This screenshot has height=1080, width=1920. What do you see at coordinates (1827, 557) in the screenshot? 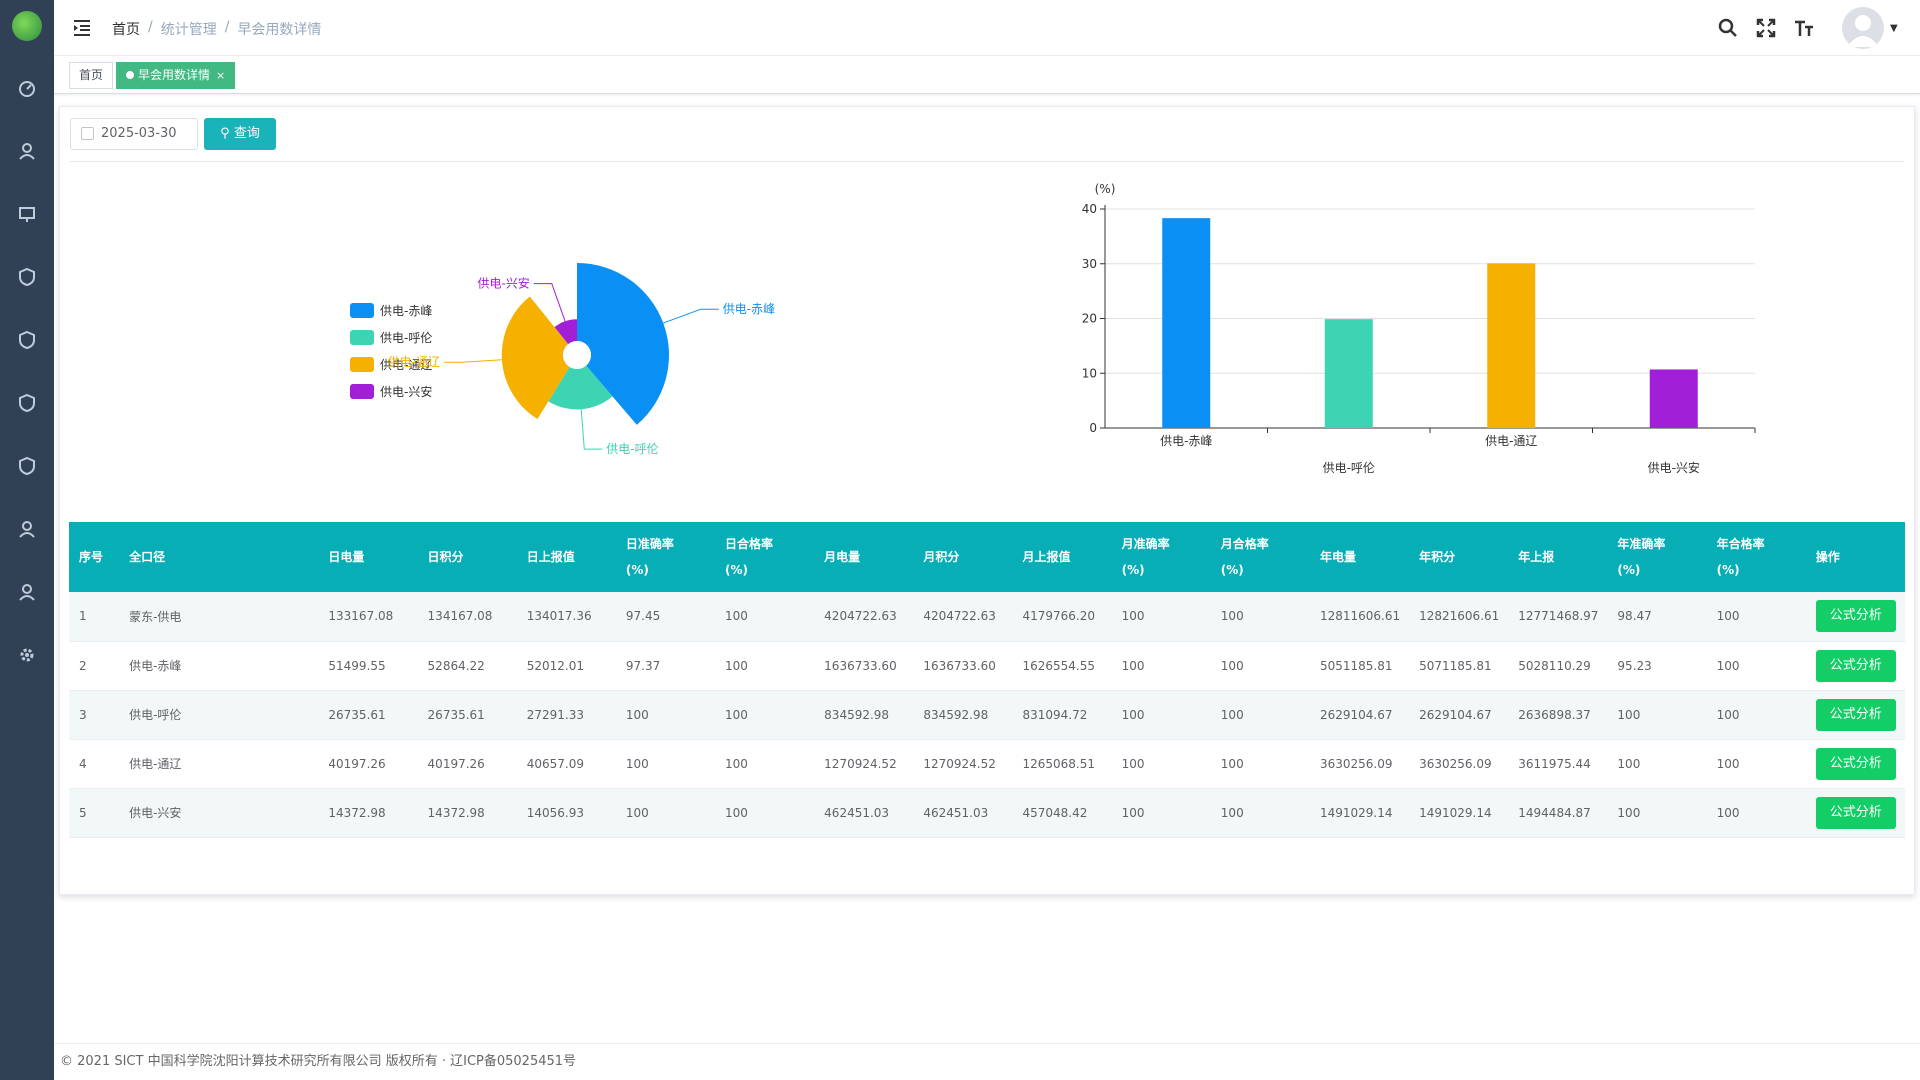
I see `column-header: 操作` at bounding box center [1827, 557].